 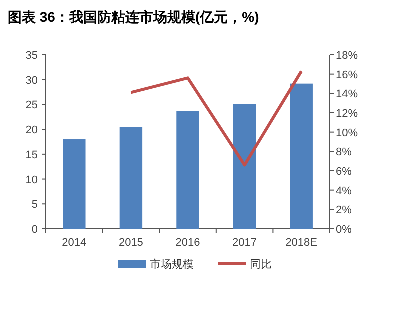 I want to click on x-tick-label: 2016, so click(x=188, y=243).